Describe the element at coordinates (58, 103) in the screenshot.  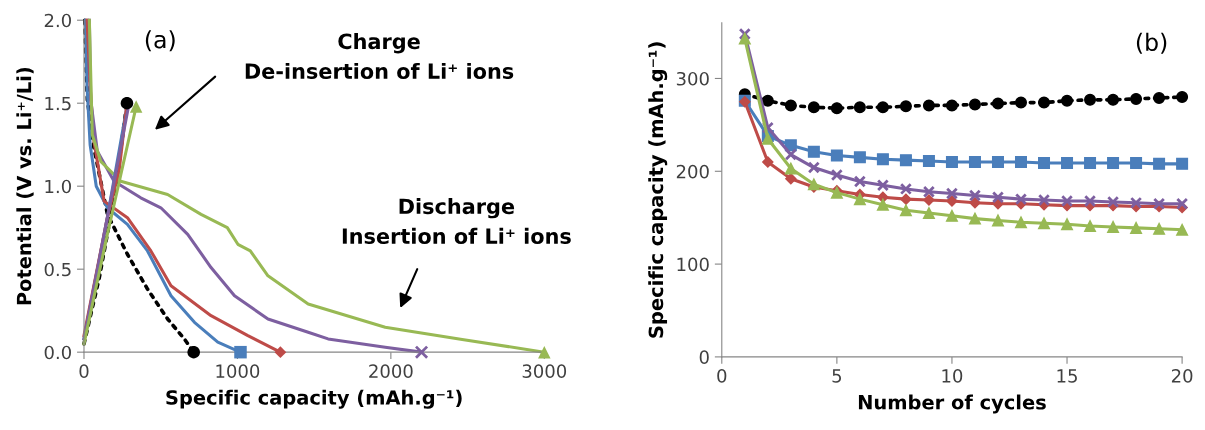
I see `y-tick-label: 1.5` at that location.